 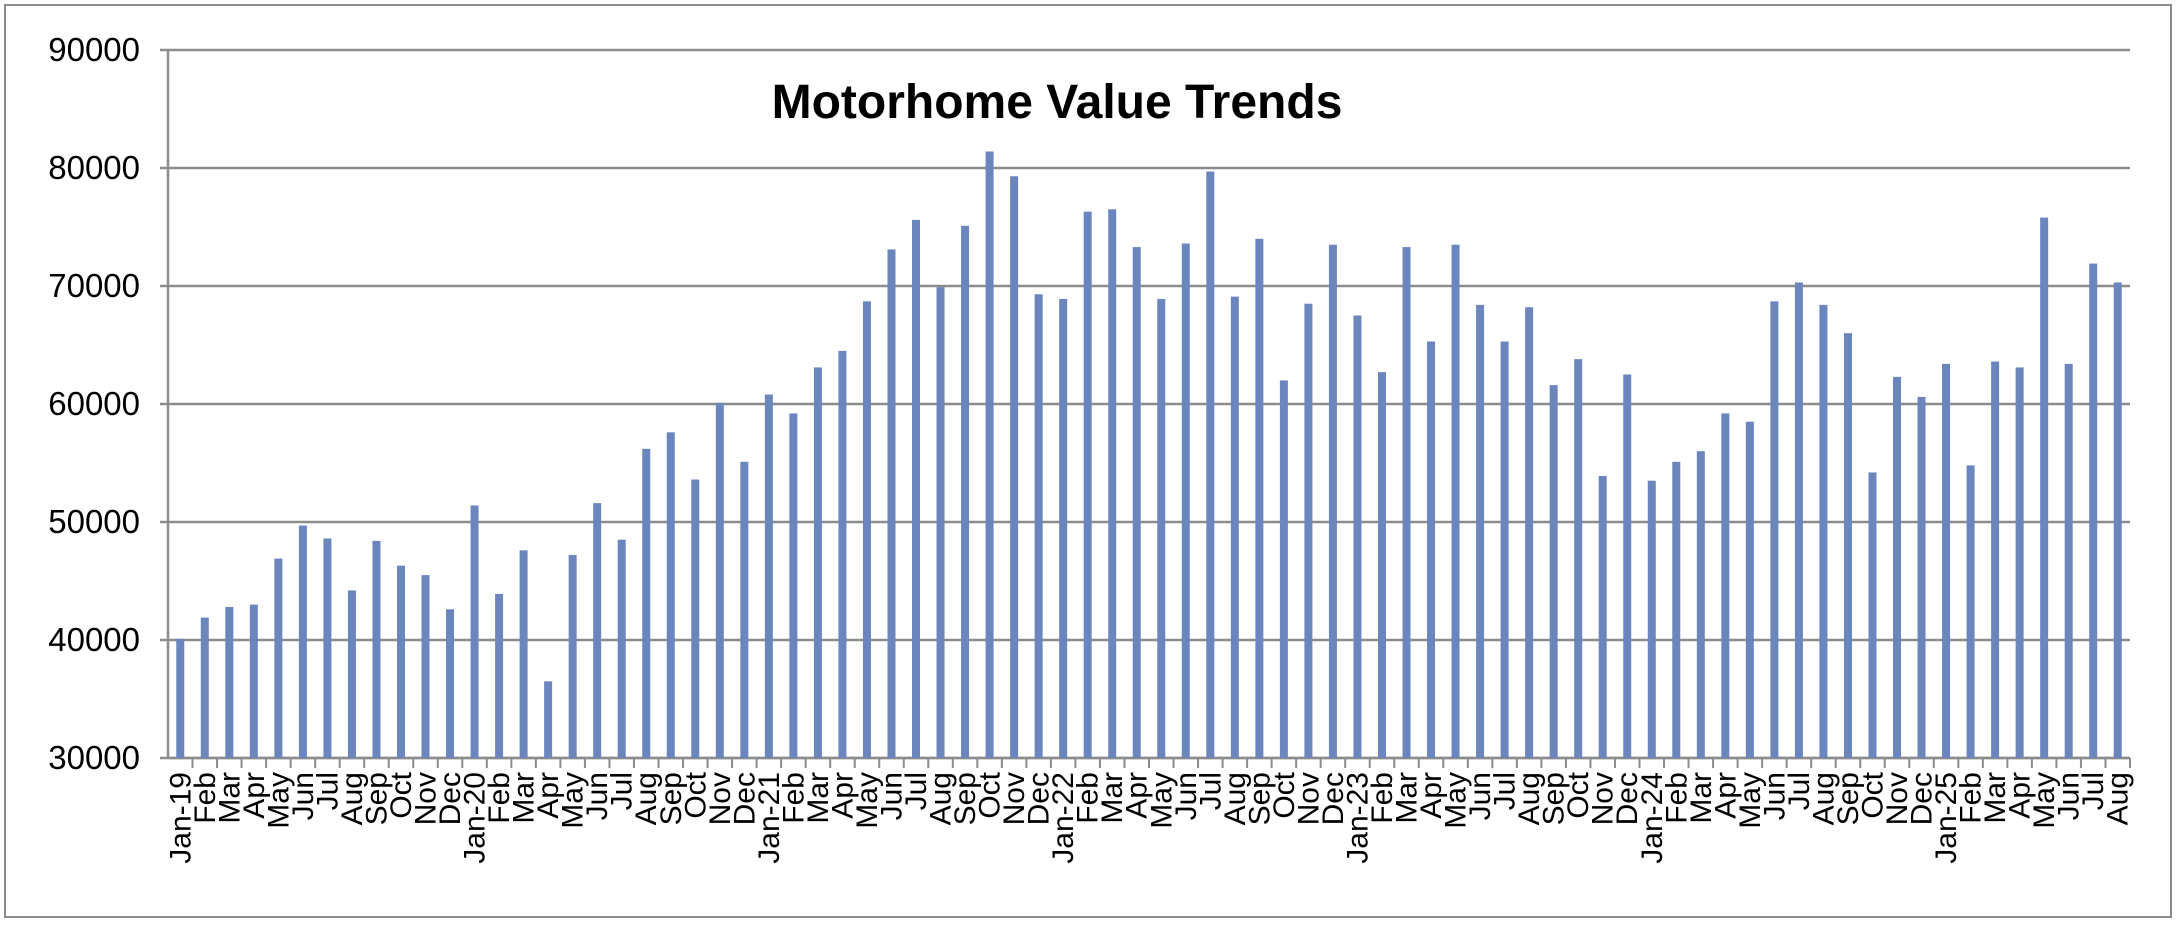 I want to click on y-tick-label: 80000, so click(x=94, y=167).